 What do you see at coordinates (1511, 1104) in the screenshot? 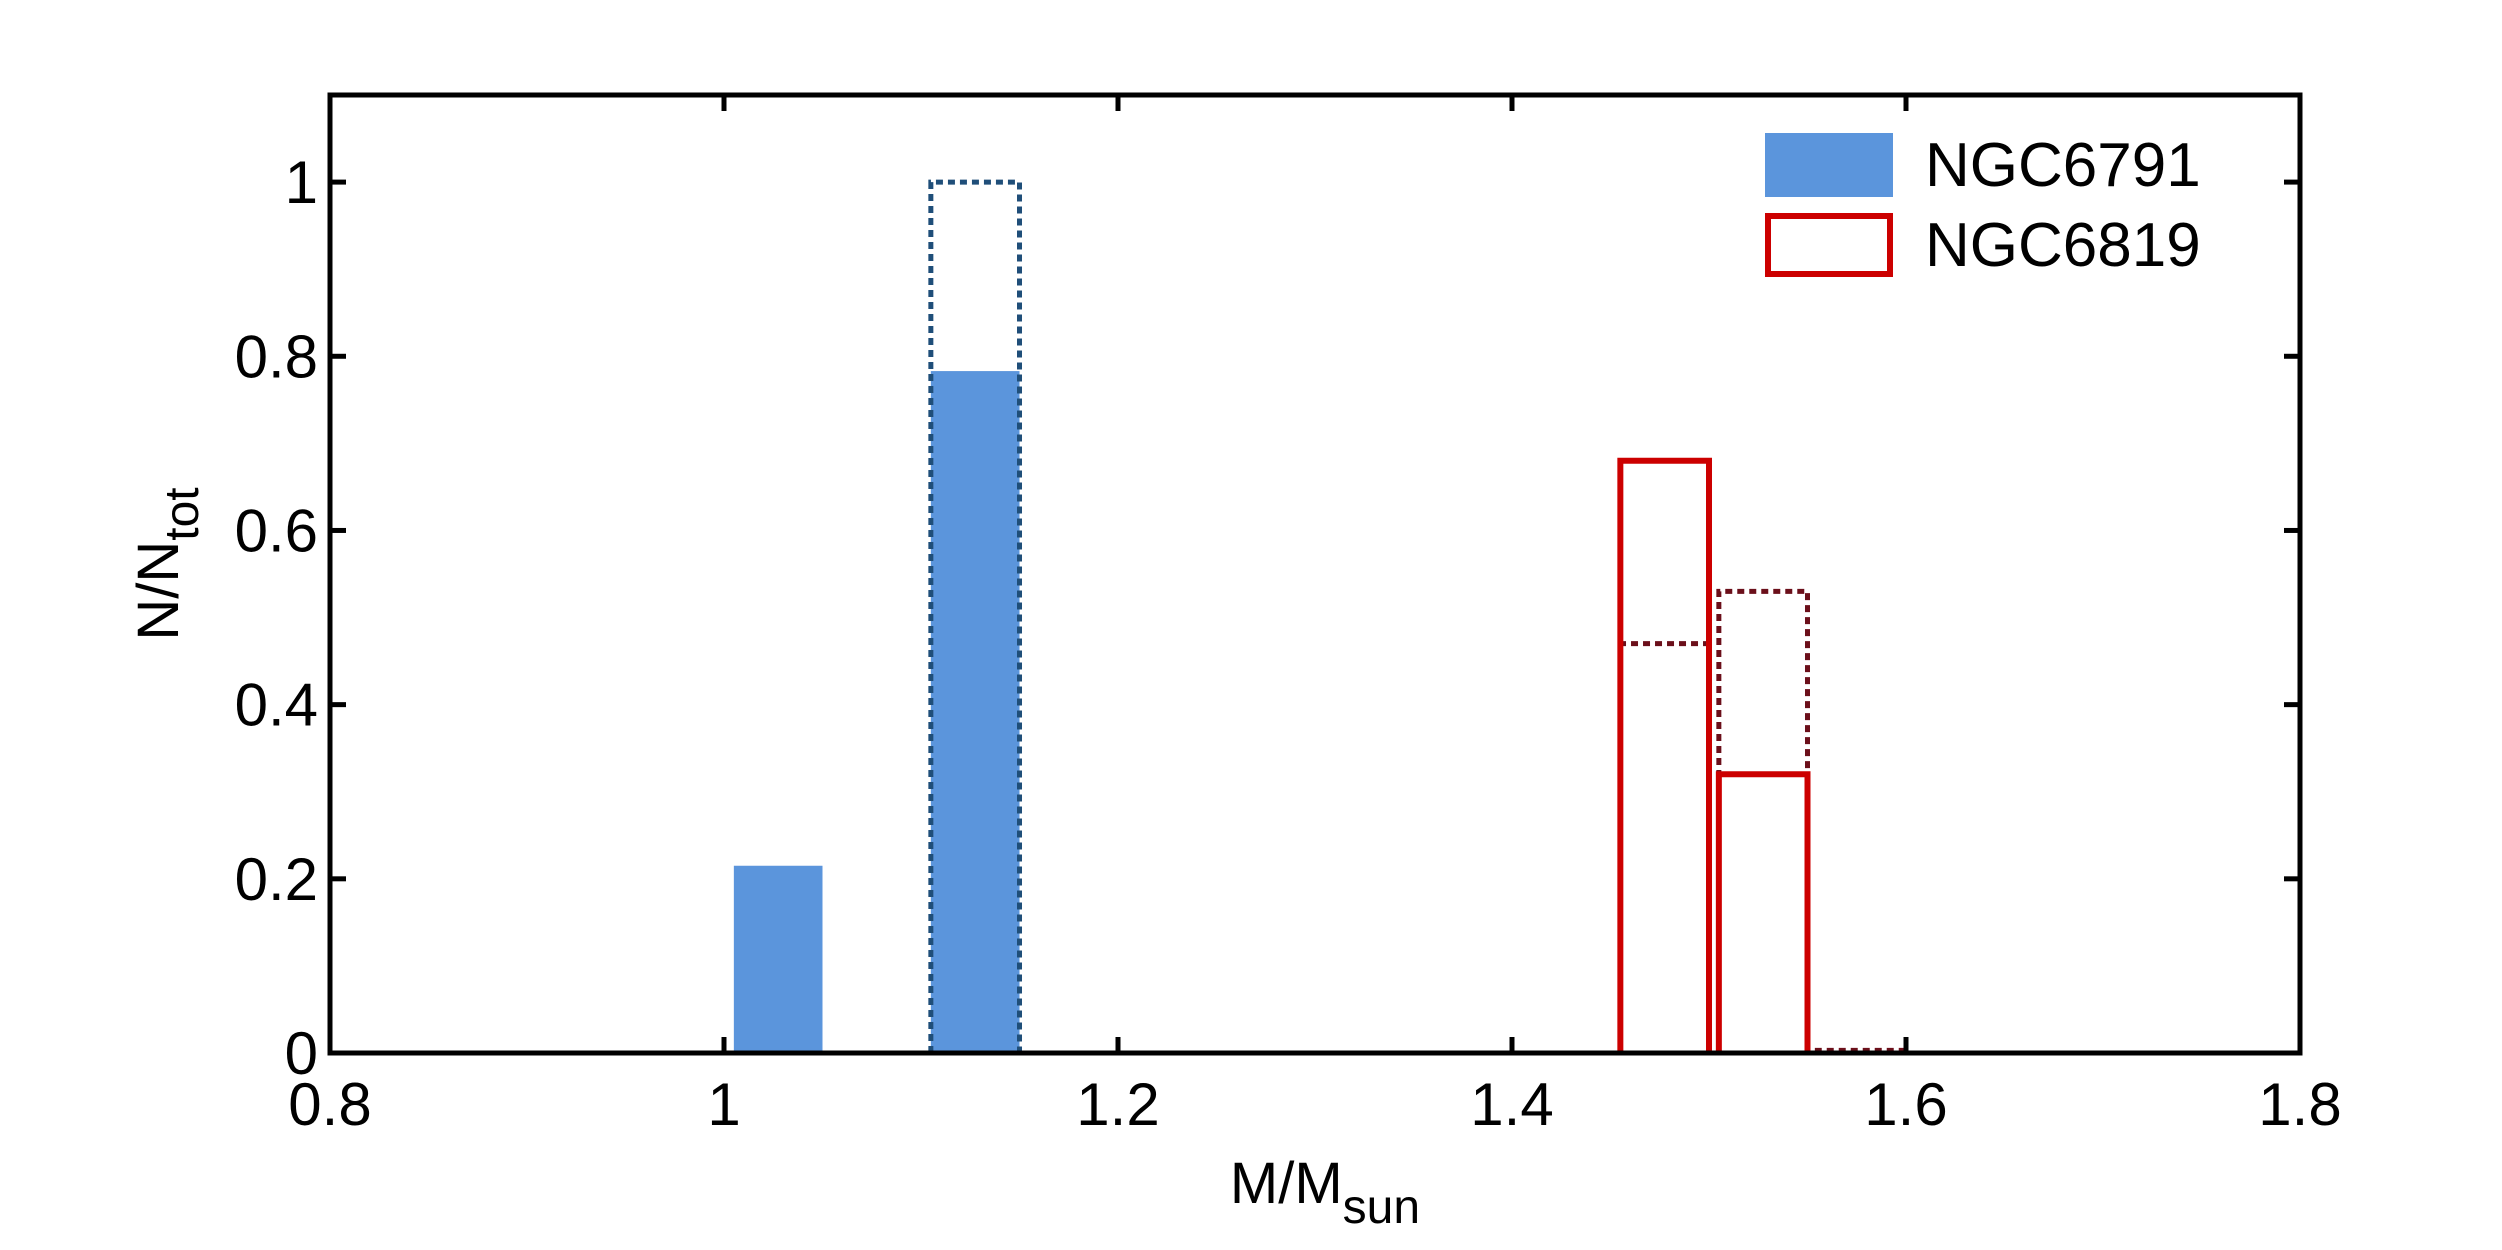
I see `x-tick-label: 1.4` at bounding box center [1511, 1104].